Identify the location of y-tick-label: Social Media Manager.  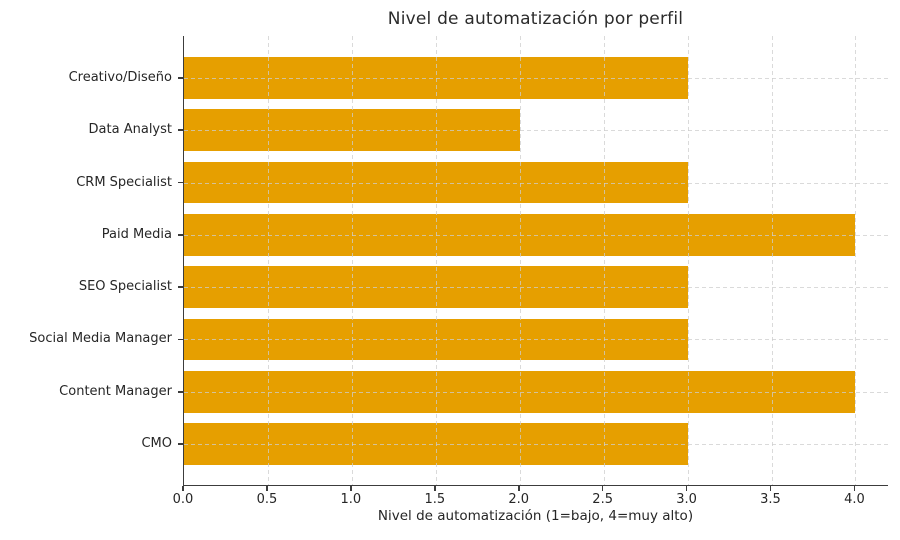
(100, 339).